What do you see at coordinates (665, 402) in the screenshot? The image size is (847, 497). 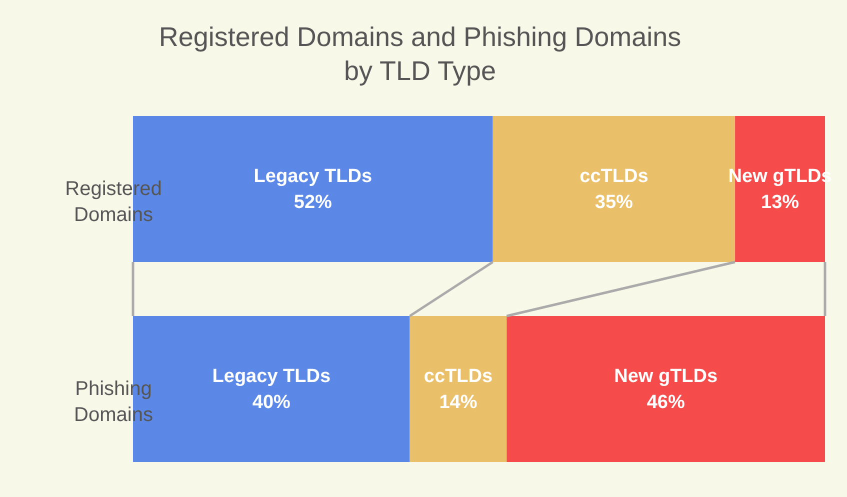 I see `data-label: 46%` at bounding box center [665, 402].